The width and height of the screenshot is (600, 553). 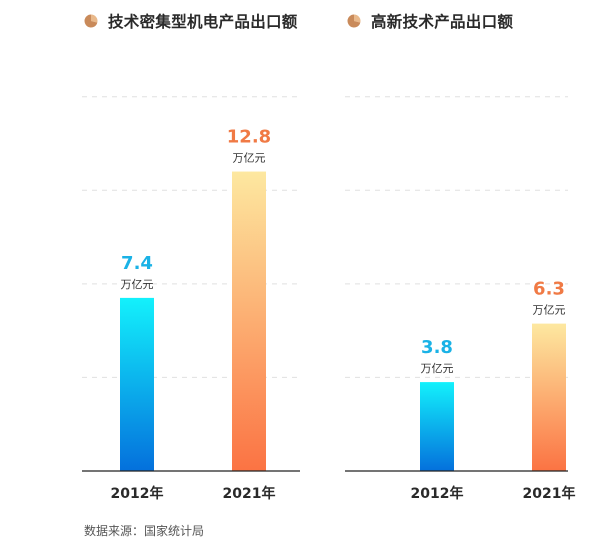 What do you see at coordinates (442, 22) in the screenshot?
I see `chart-2-title: 高新技术产品出口额` at bounding box center [442, 22].